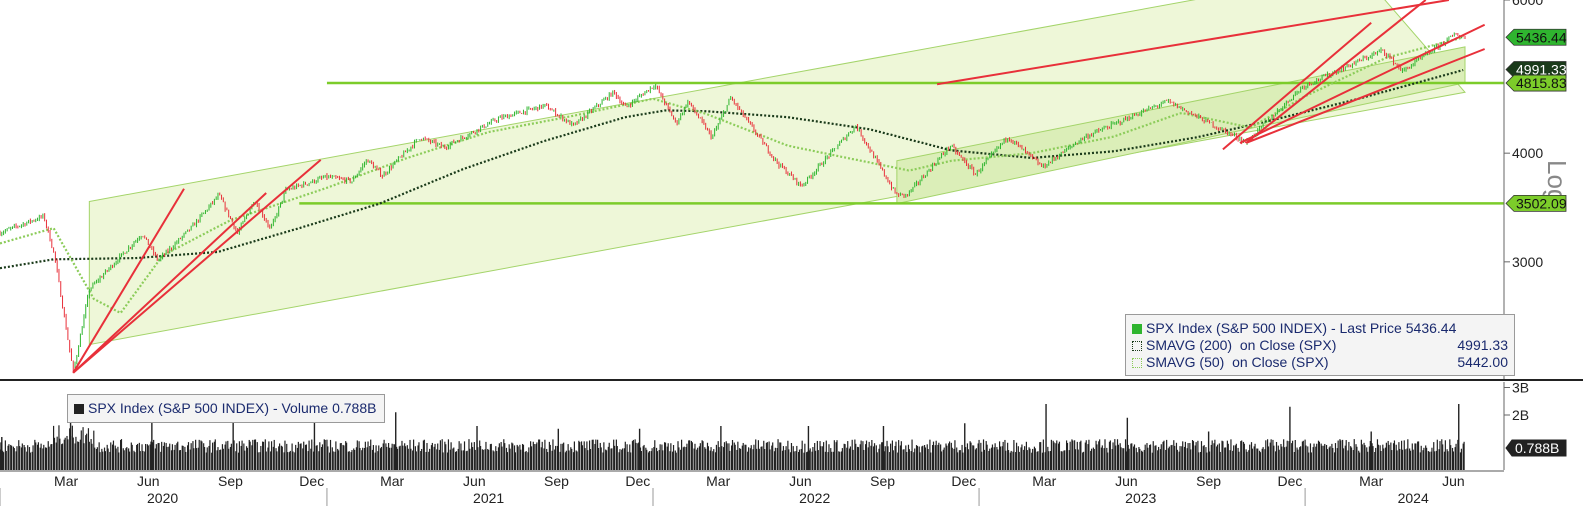  Describe the element at coordinates (1137, 362) in the screenshot. I see `sma50-swatch-icon` at that location.